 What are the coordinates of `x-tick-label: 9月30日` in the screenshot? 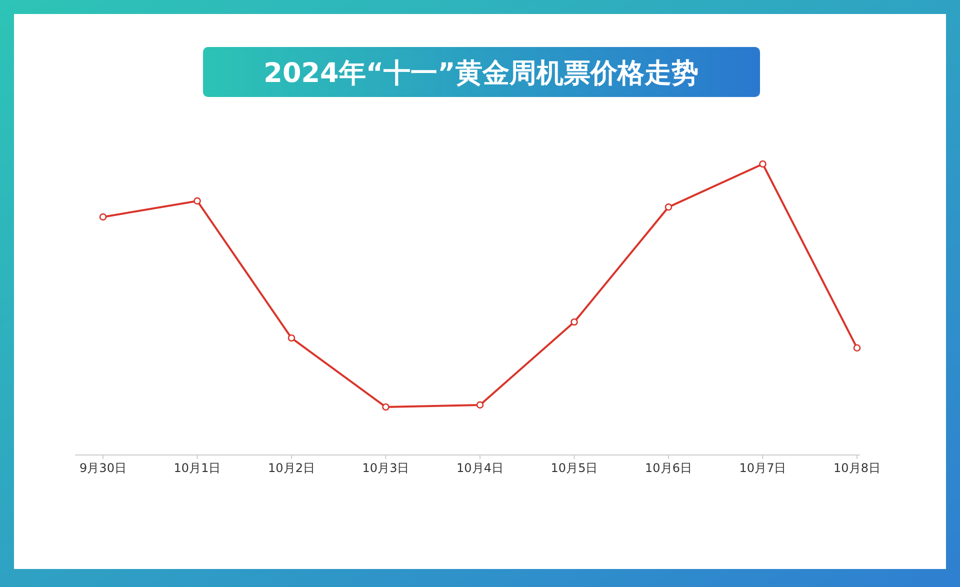 It's located at (103, 468).